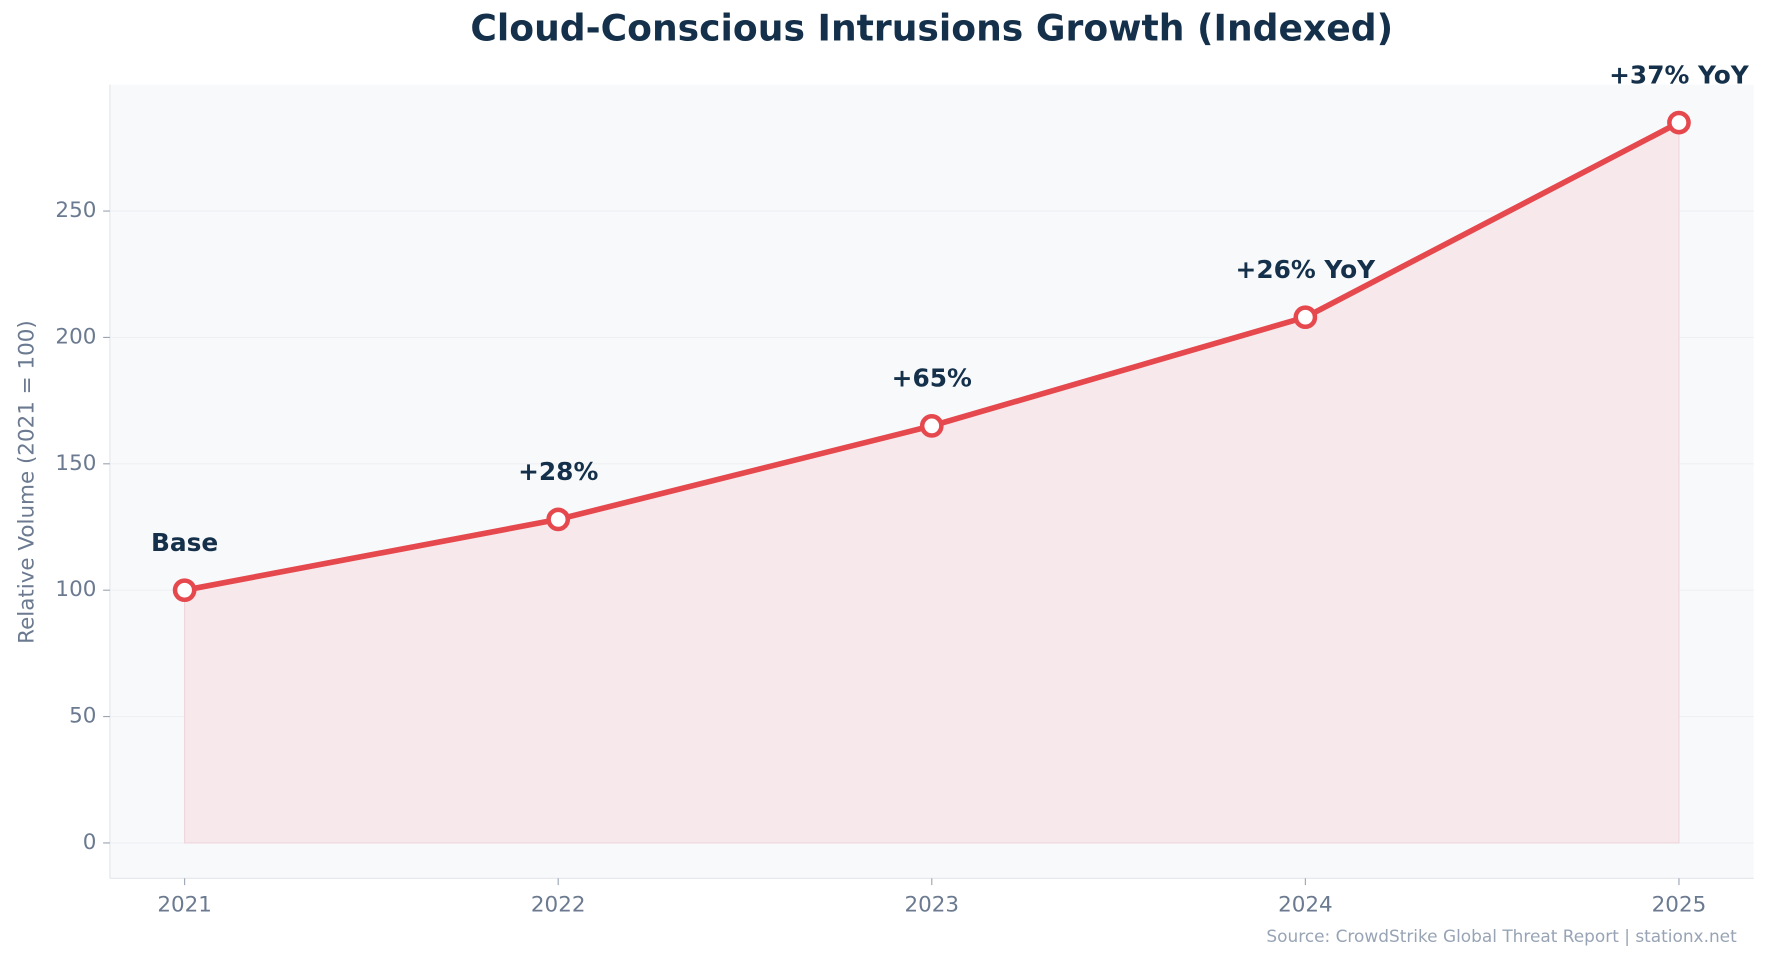  Describe the element at coordinates (75, 463) in the screenshot. I see `y-tick-label: 150` at that location.